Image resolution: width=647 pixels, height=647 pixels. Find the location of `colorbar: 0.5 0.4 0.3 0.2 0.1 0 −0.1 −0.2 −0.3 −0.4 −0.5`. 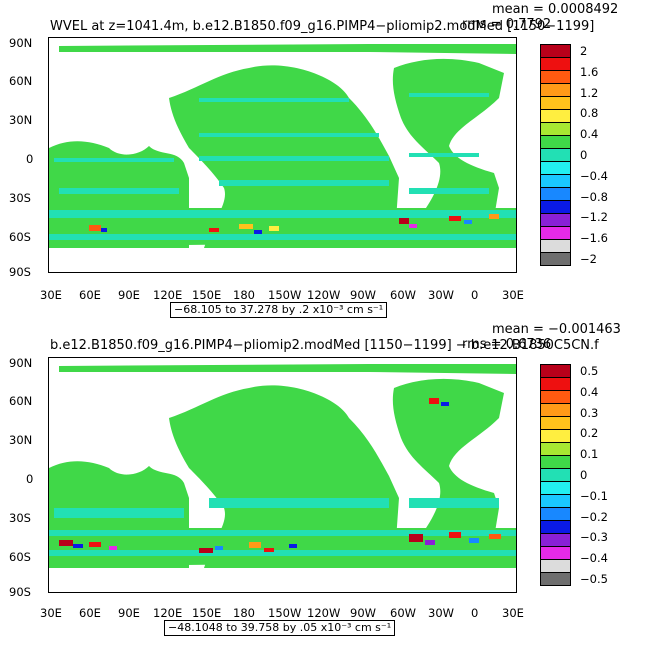

colorbar: 0.5 0.4 0.3 0.2 0.1 0 −0.1 −0.2 −0.3 −0.4 −0.5 is located at coordinates (590, 475).